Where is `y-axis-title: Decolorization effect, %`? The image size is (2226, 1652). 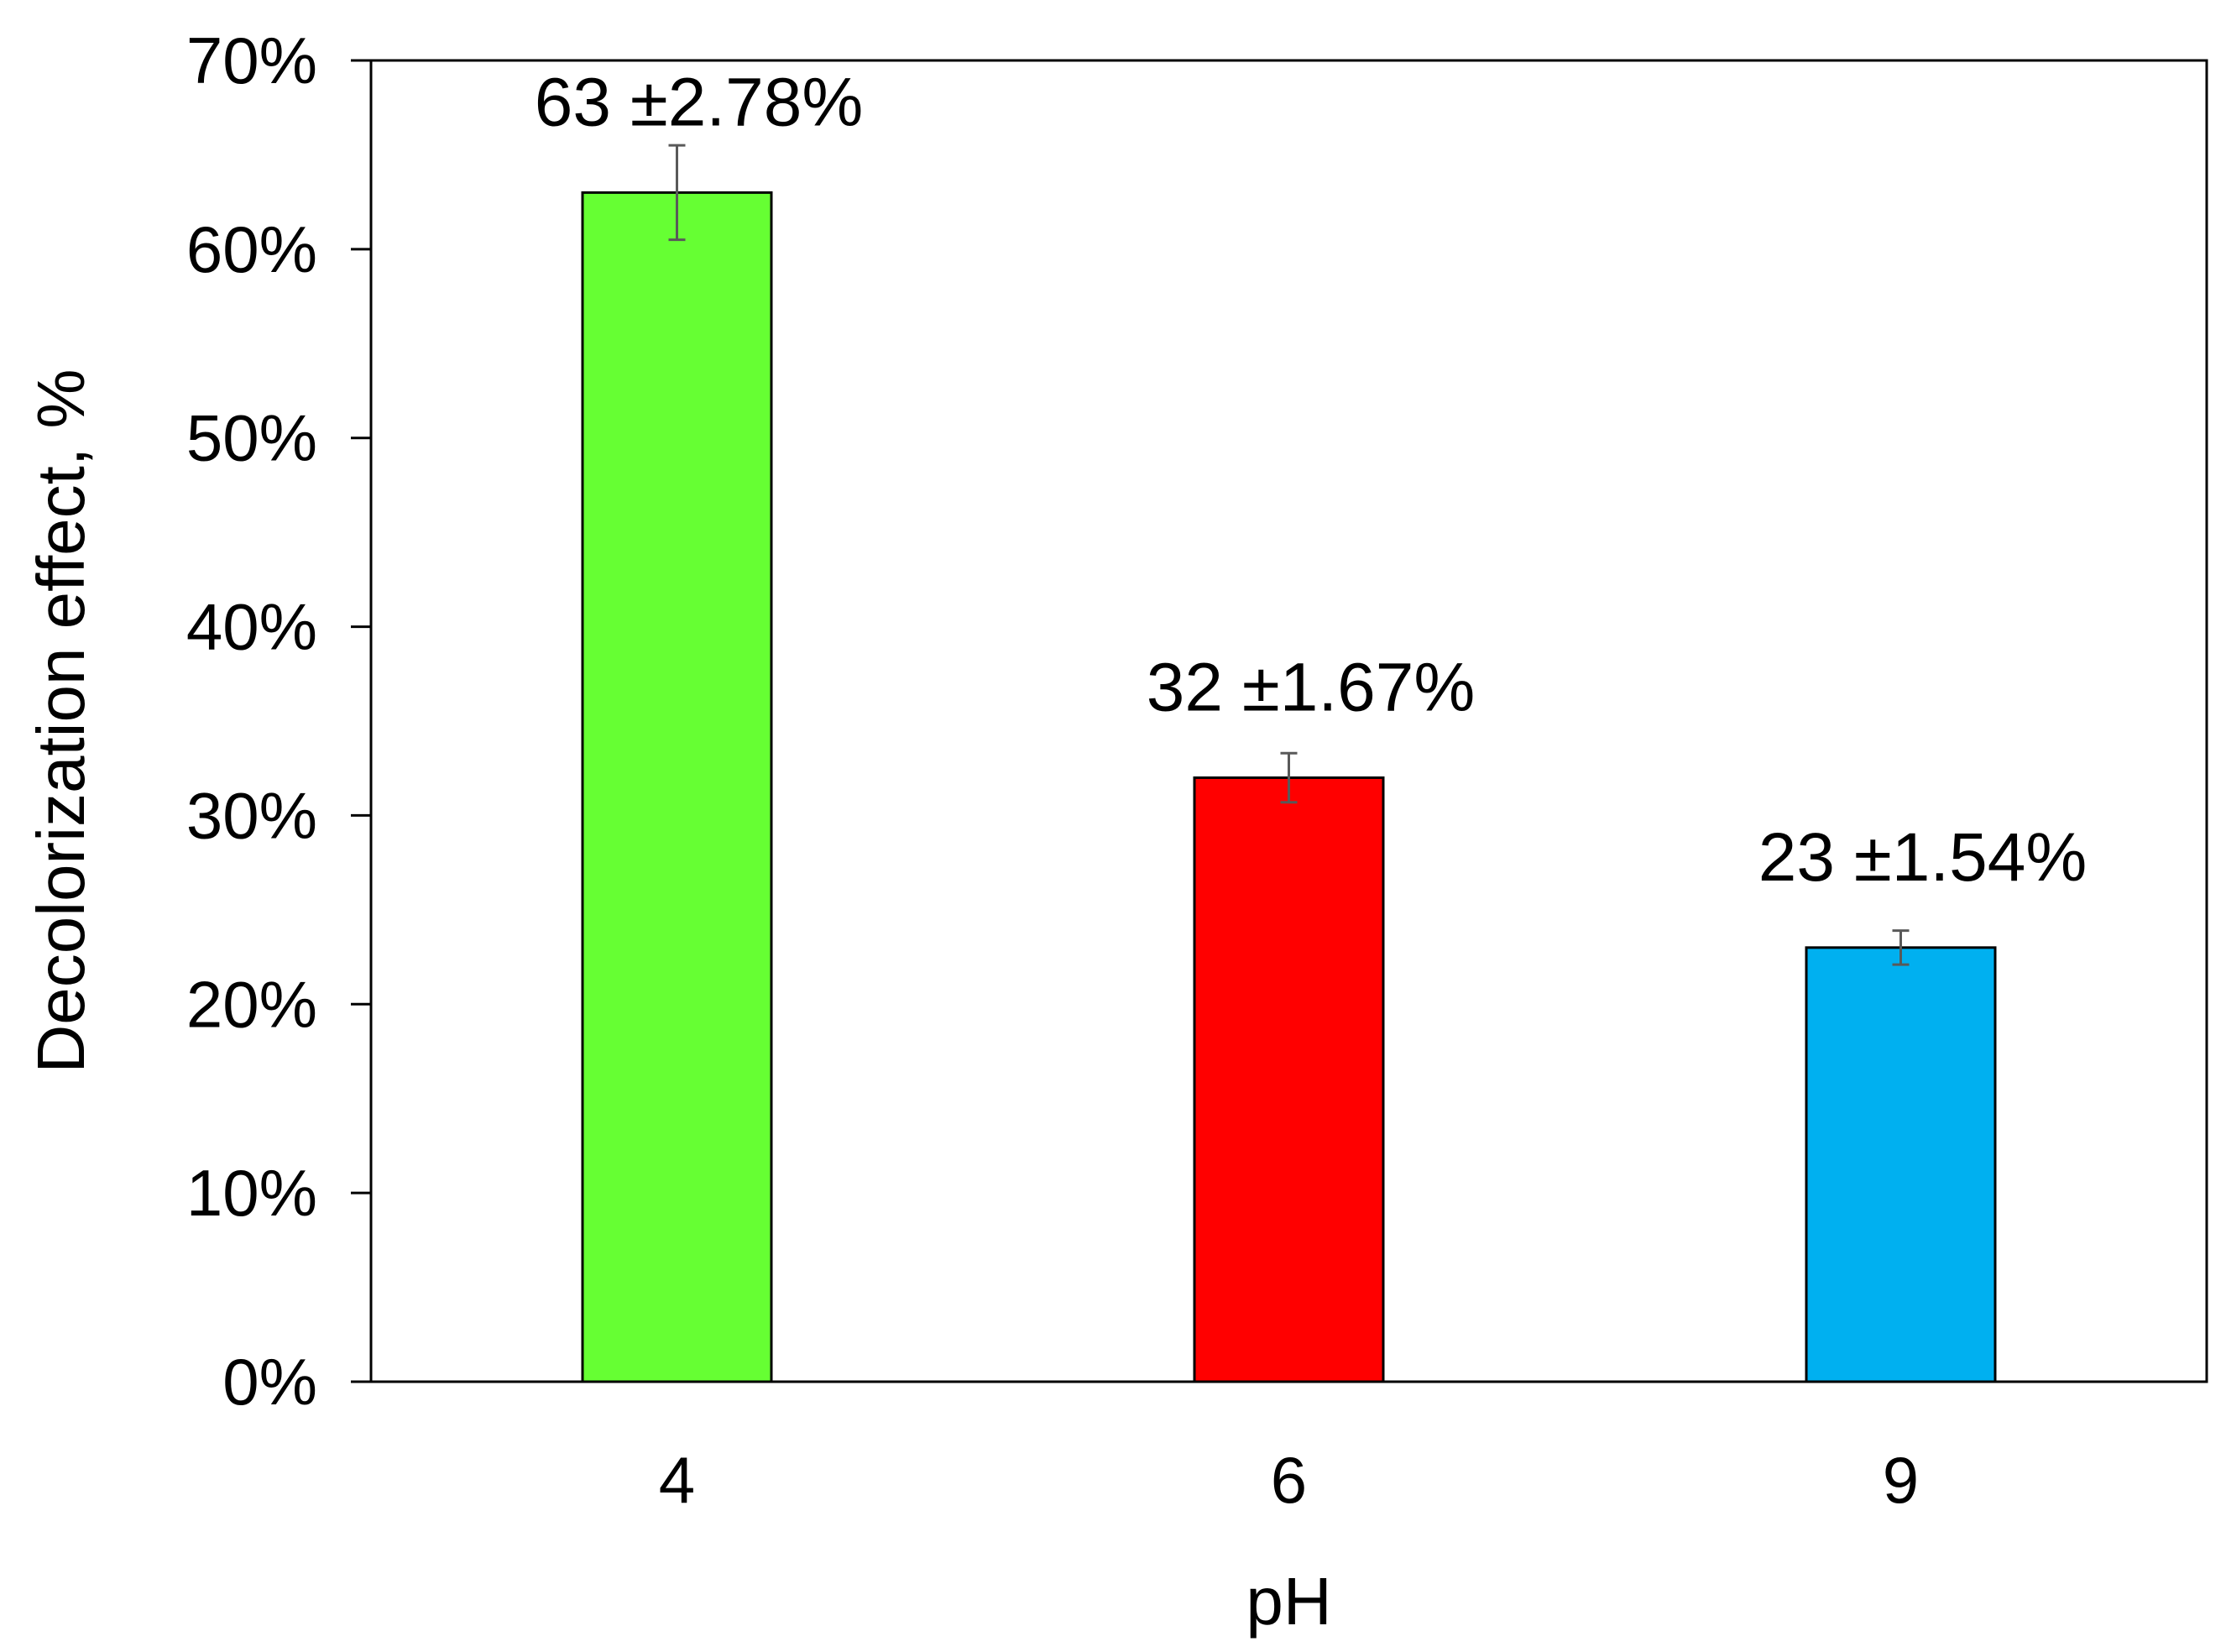
y-axis-title: Decolorization effect, % is located at coordinates (61, 722).